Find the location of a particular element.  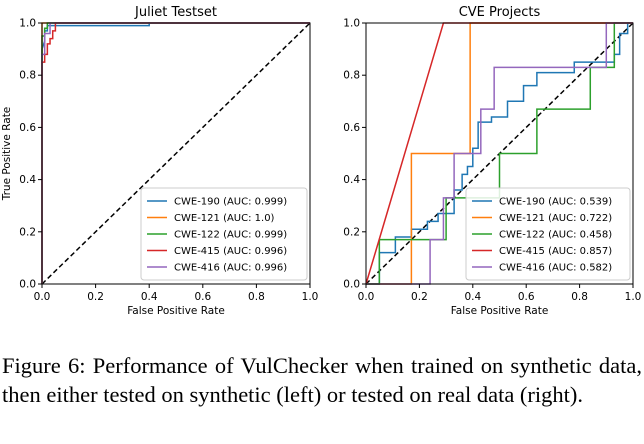

legend-label: CWE-121 (AUC: 0.722) is located at coordinates (555, 218).